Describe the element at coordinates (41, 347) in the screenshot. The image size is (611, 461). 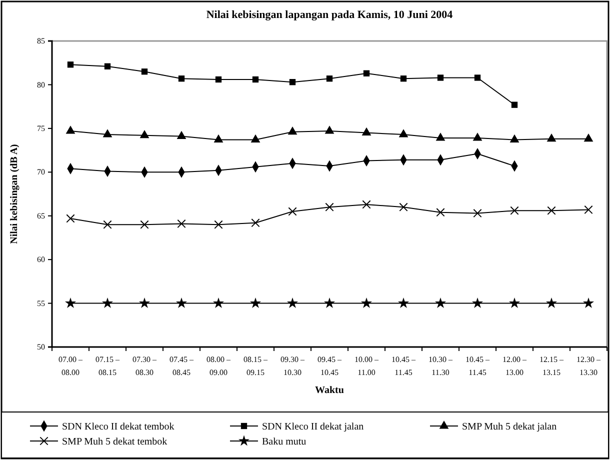
I see `y-tick-label: 50` at that location.